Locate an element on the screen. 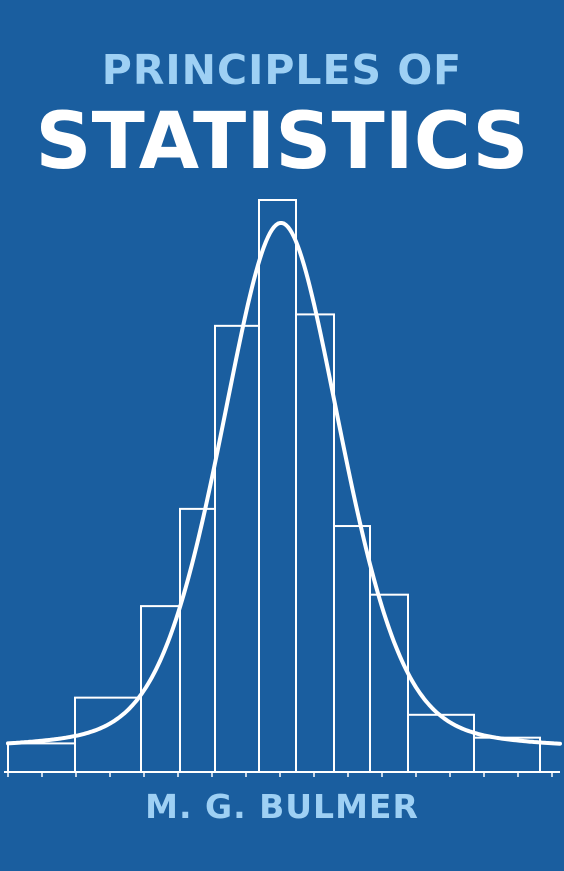 The width and height of the screenshot is (564, 871). title-principles-of: PRINCIPLES OF is located at coordinates (282, 70).